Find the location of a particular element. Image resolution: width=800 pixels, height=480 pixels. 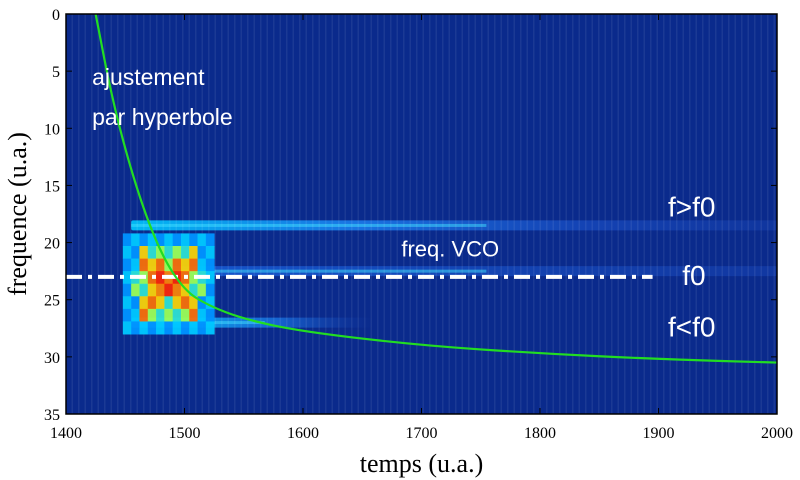

burst-hotspot is located at coordinates (168, 284).